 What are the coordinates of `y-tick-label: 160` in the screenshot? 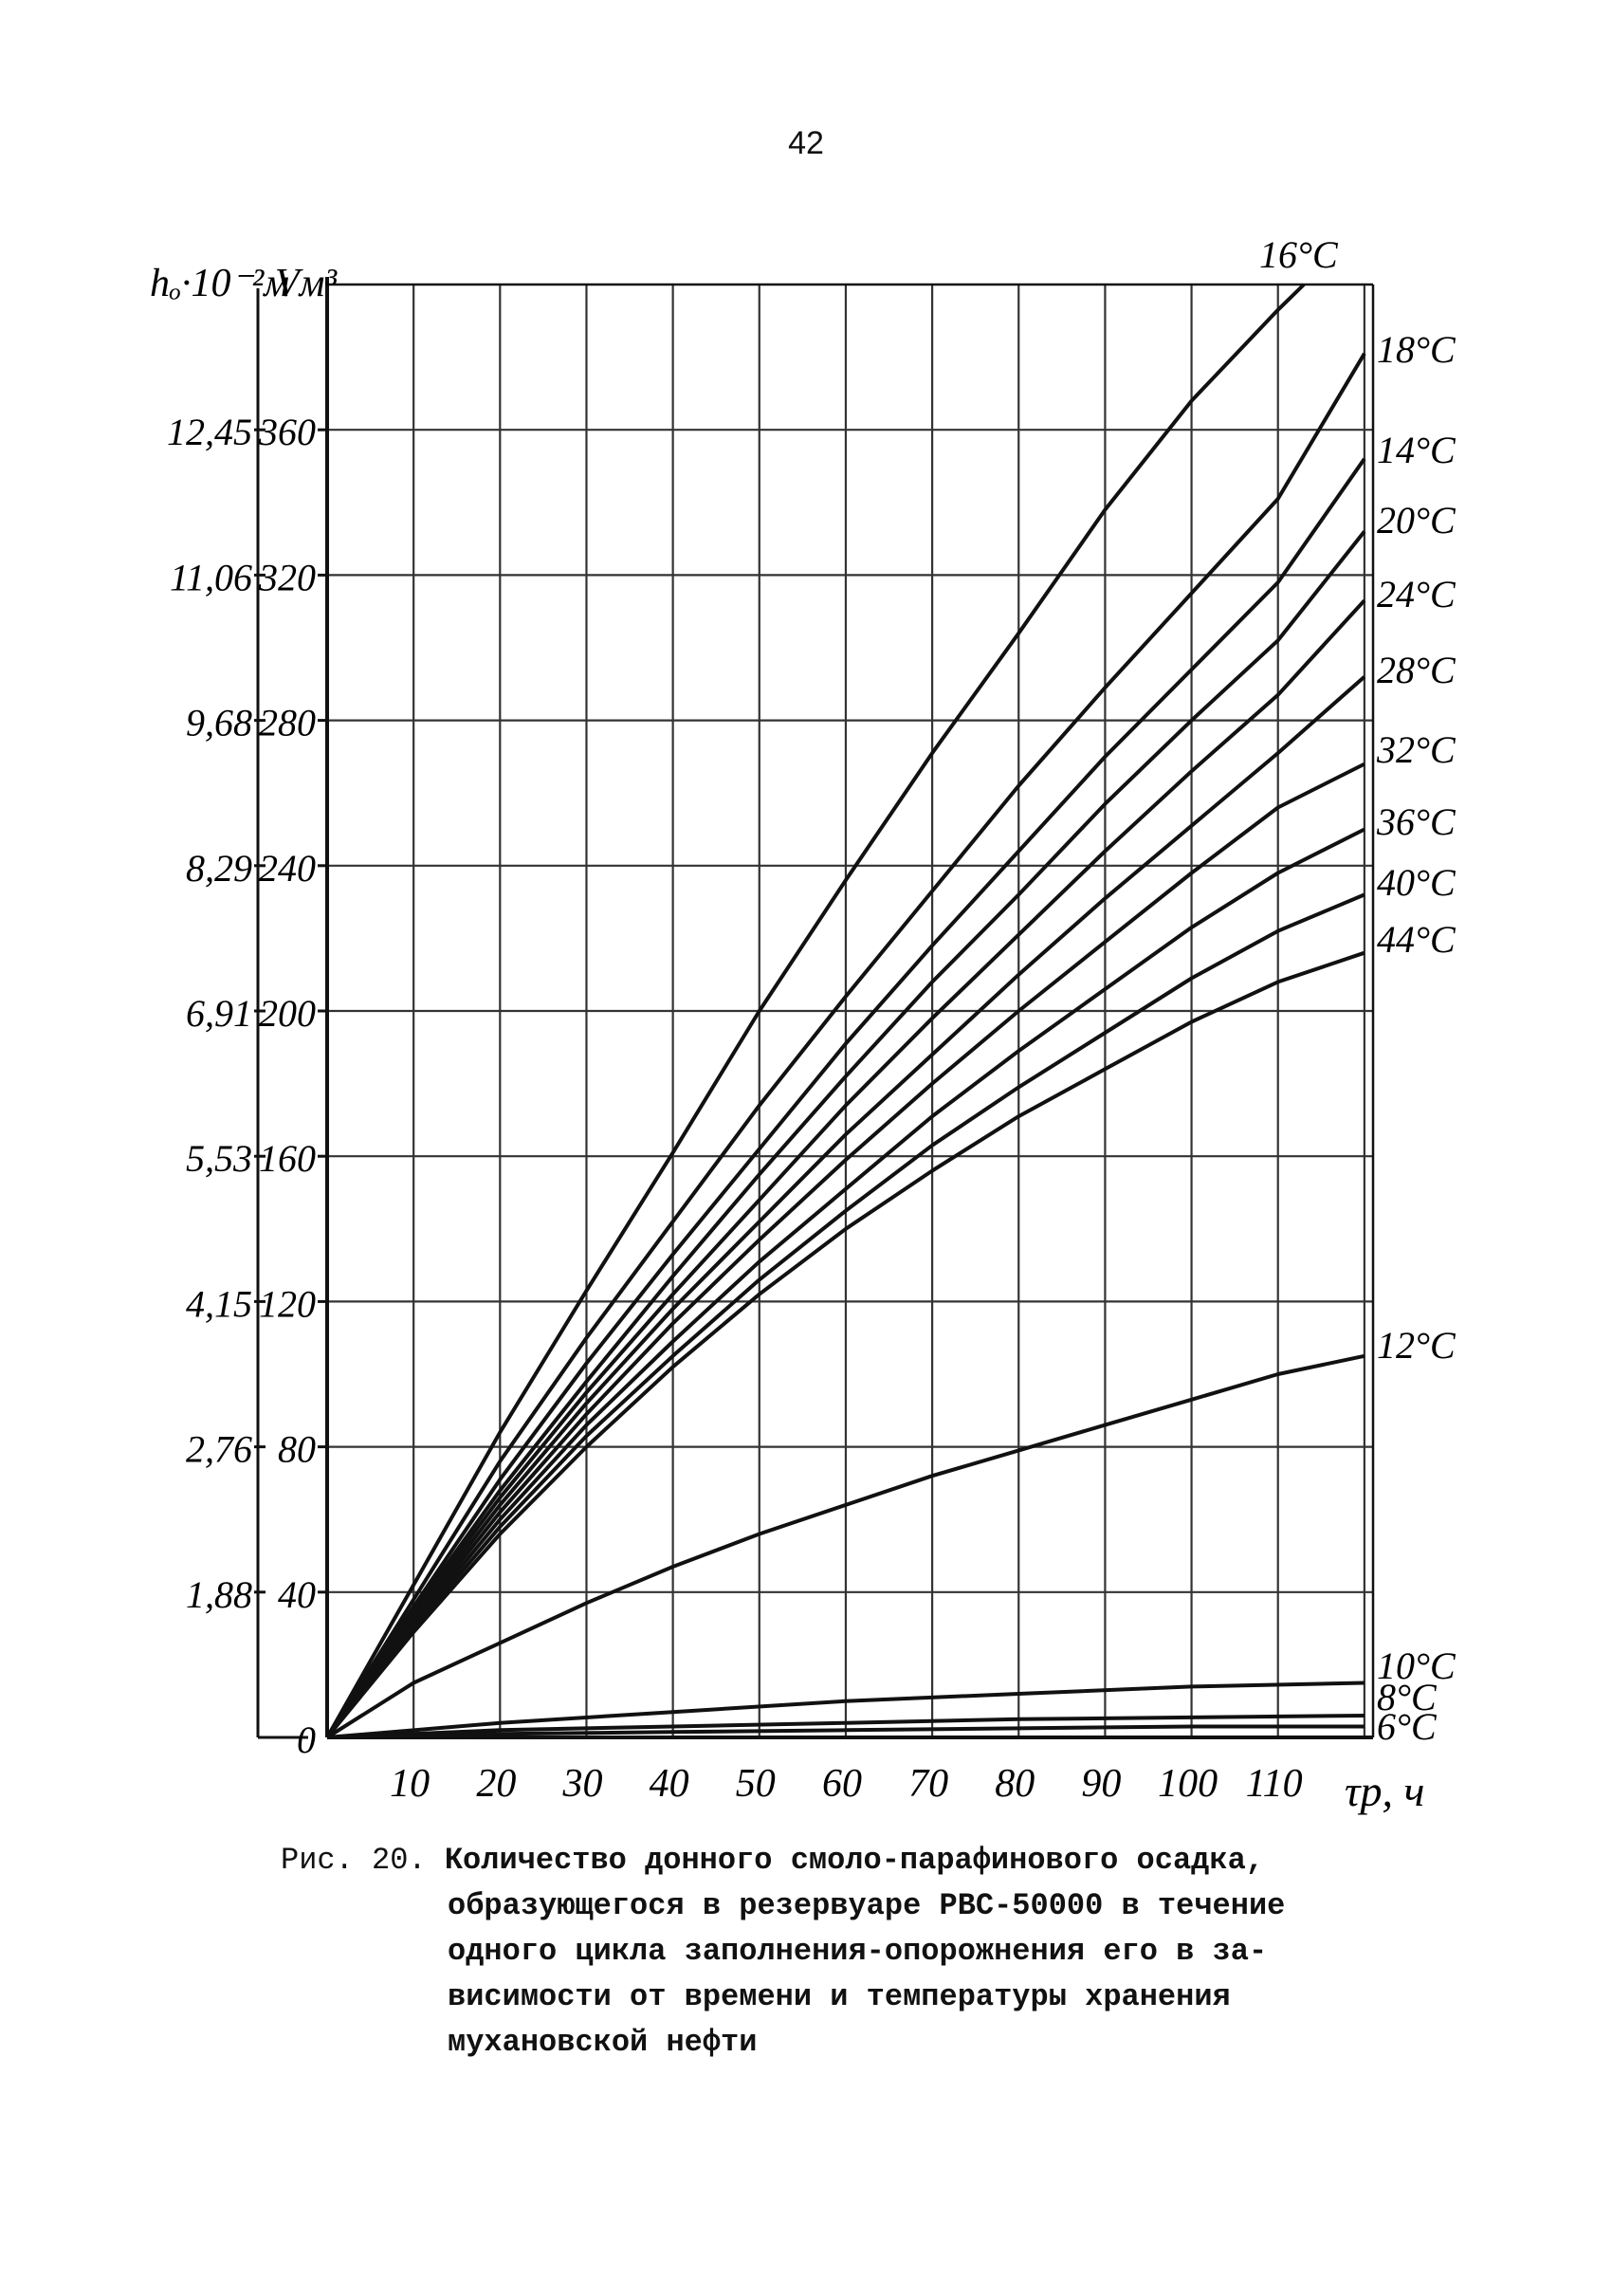 It's located at (287, 1158).